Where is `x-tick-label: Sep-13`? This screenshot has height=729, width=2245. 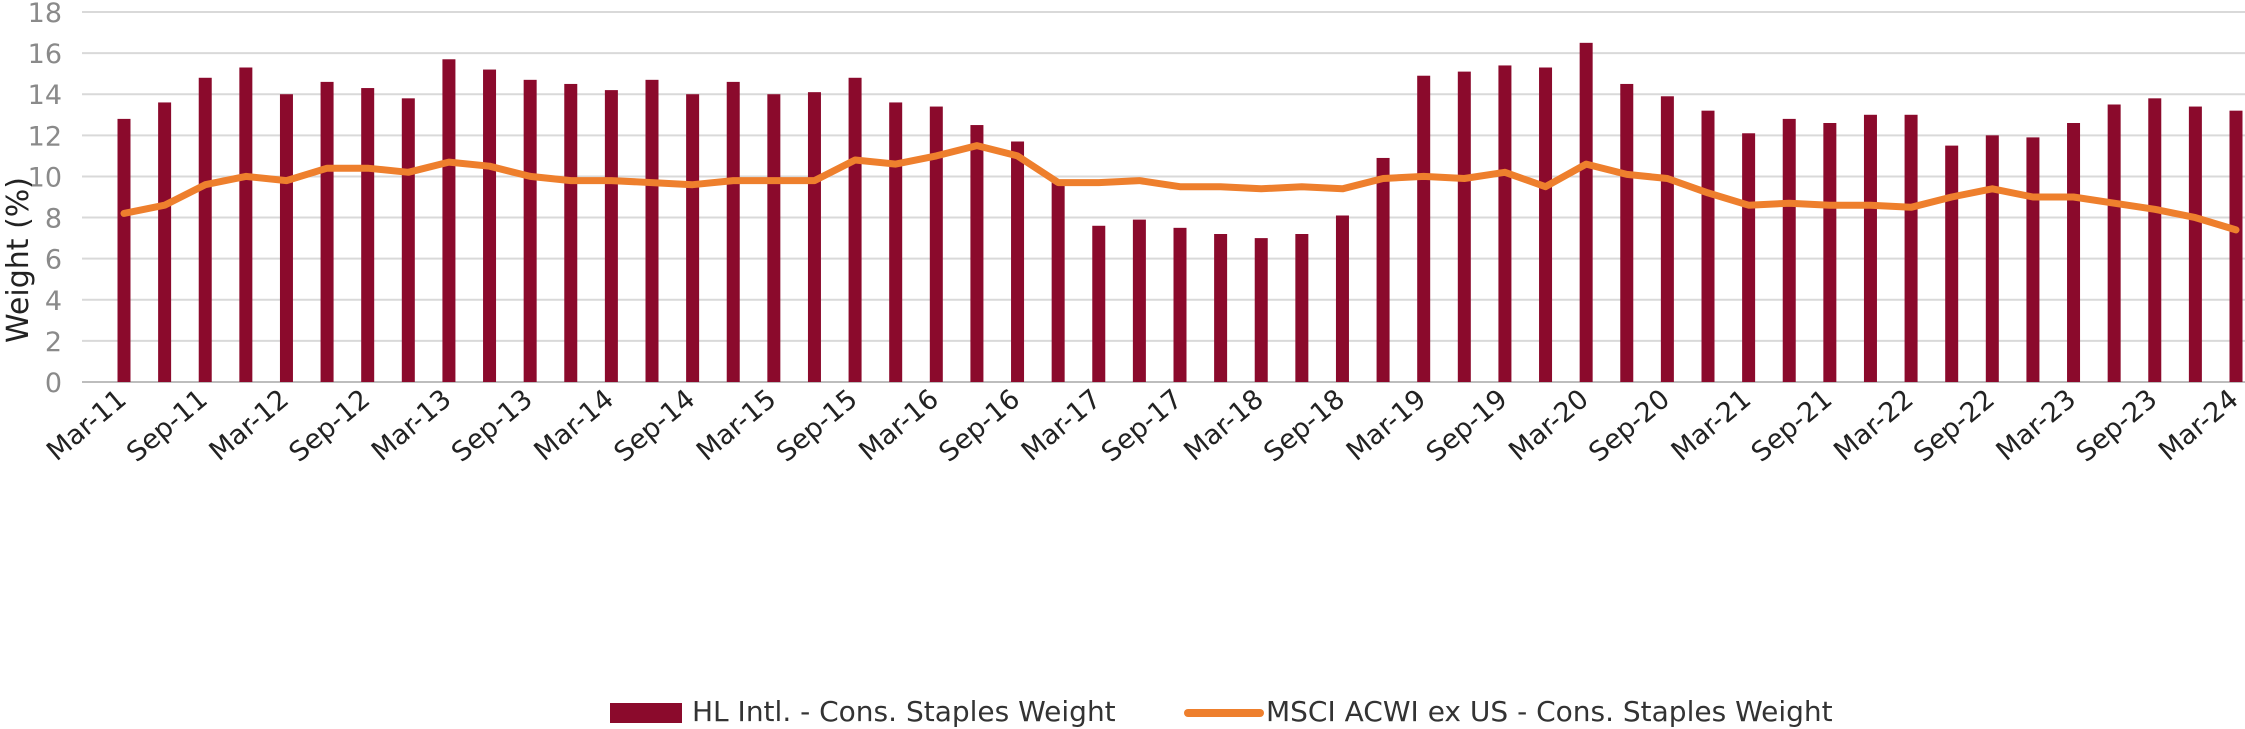
x-tick-label: Sep-13 is located at coordinates (492, 426).